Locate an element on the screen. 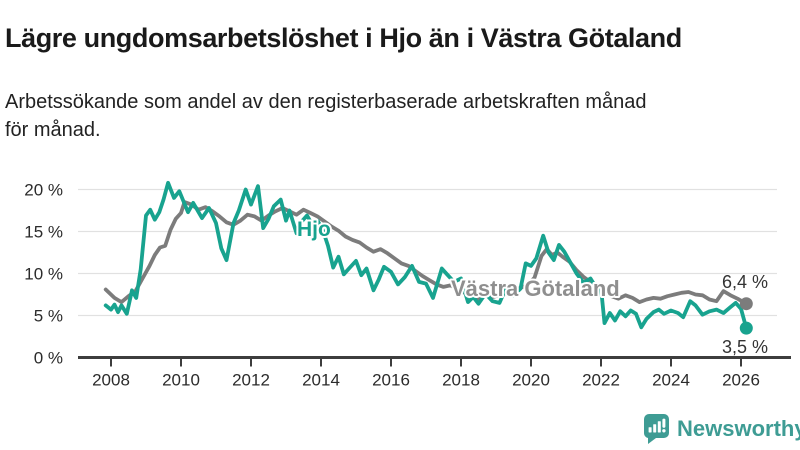 The image size is (800, 450). x-tick-label: 2008 is located at coordinates (111, 380).